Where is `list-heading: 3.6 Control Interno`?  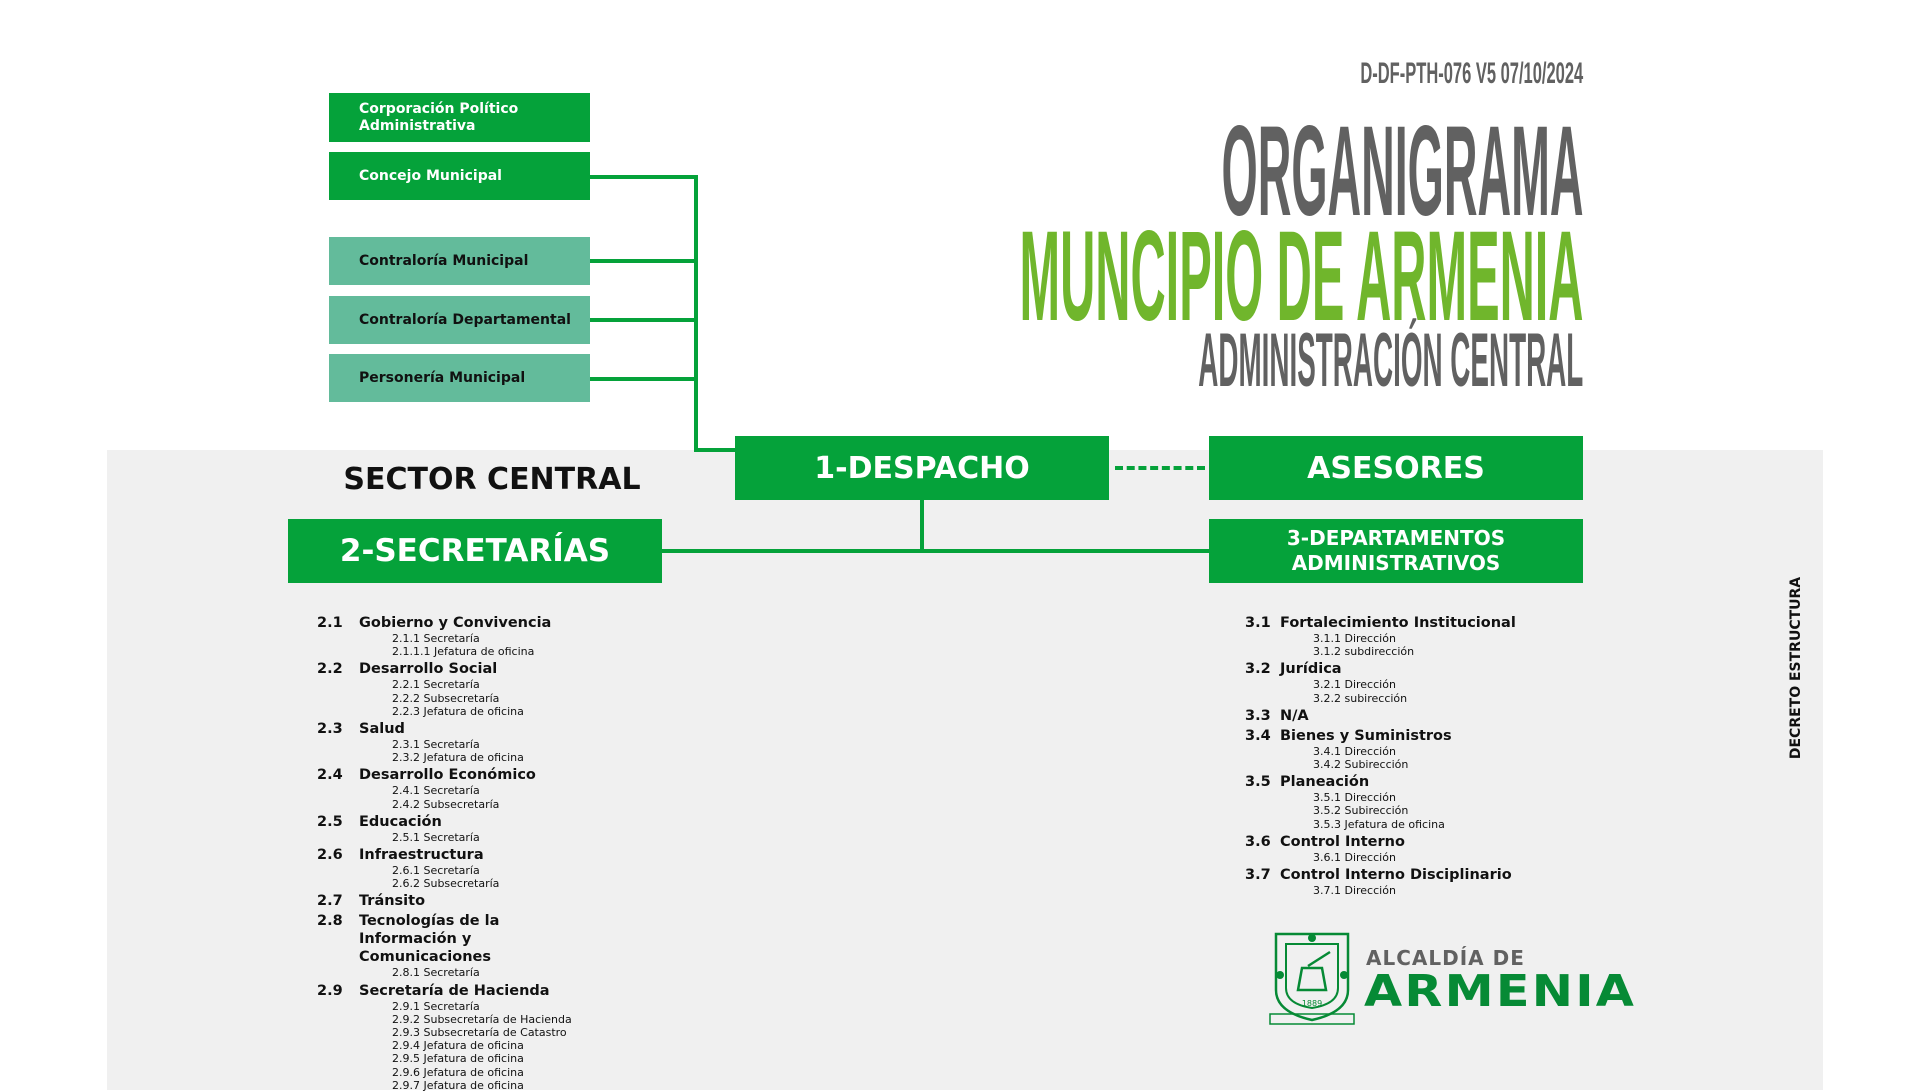 list-heading: 3.6 Control Interno is located at coordinates (1380, 842).